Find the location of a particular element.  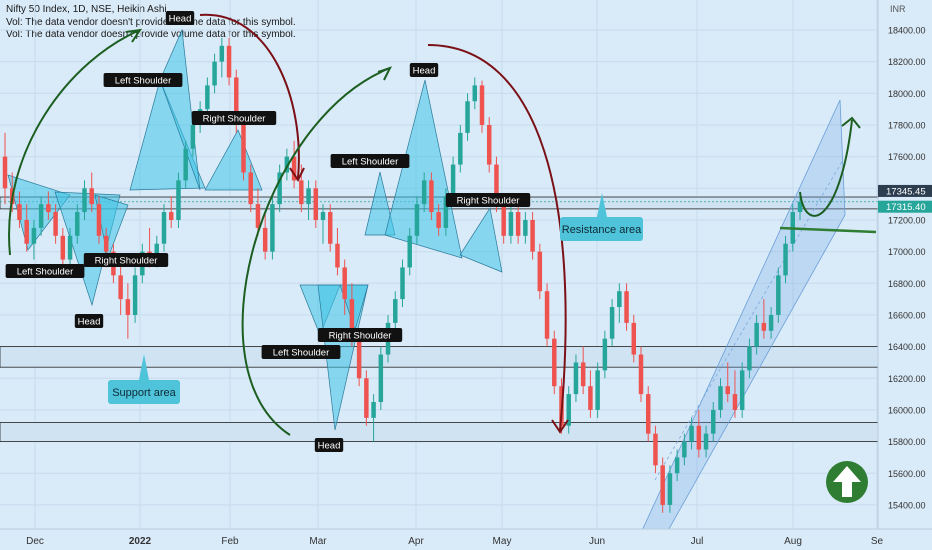

y-tick-label: 17200.00 is located at coordinates (907, 220).